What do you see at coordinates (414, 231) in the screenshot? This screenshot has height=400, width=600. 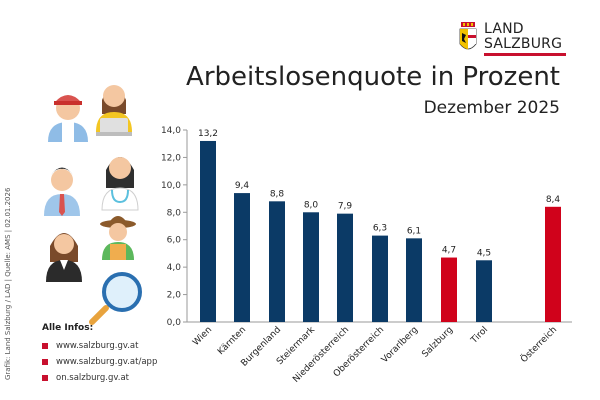 I see `value-label: 6,1` at bounding box center [414, 231].